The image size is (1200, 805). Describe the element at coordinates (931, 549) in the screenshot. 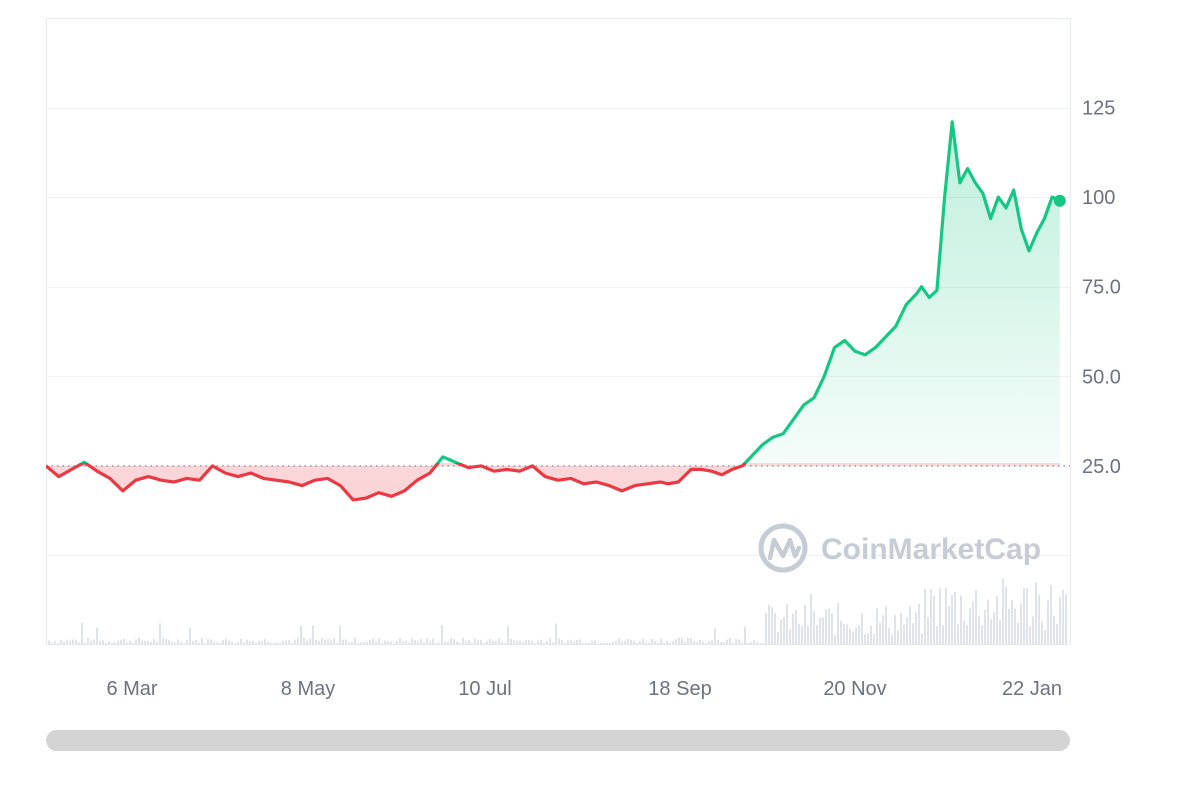

I see `watermark-text: CoinMarketCap` at that location.